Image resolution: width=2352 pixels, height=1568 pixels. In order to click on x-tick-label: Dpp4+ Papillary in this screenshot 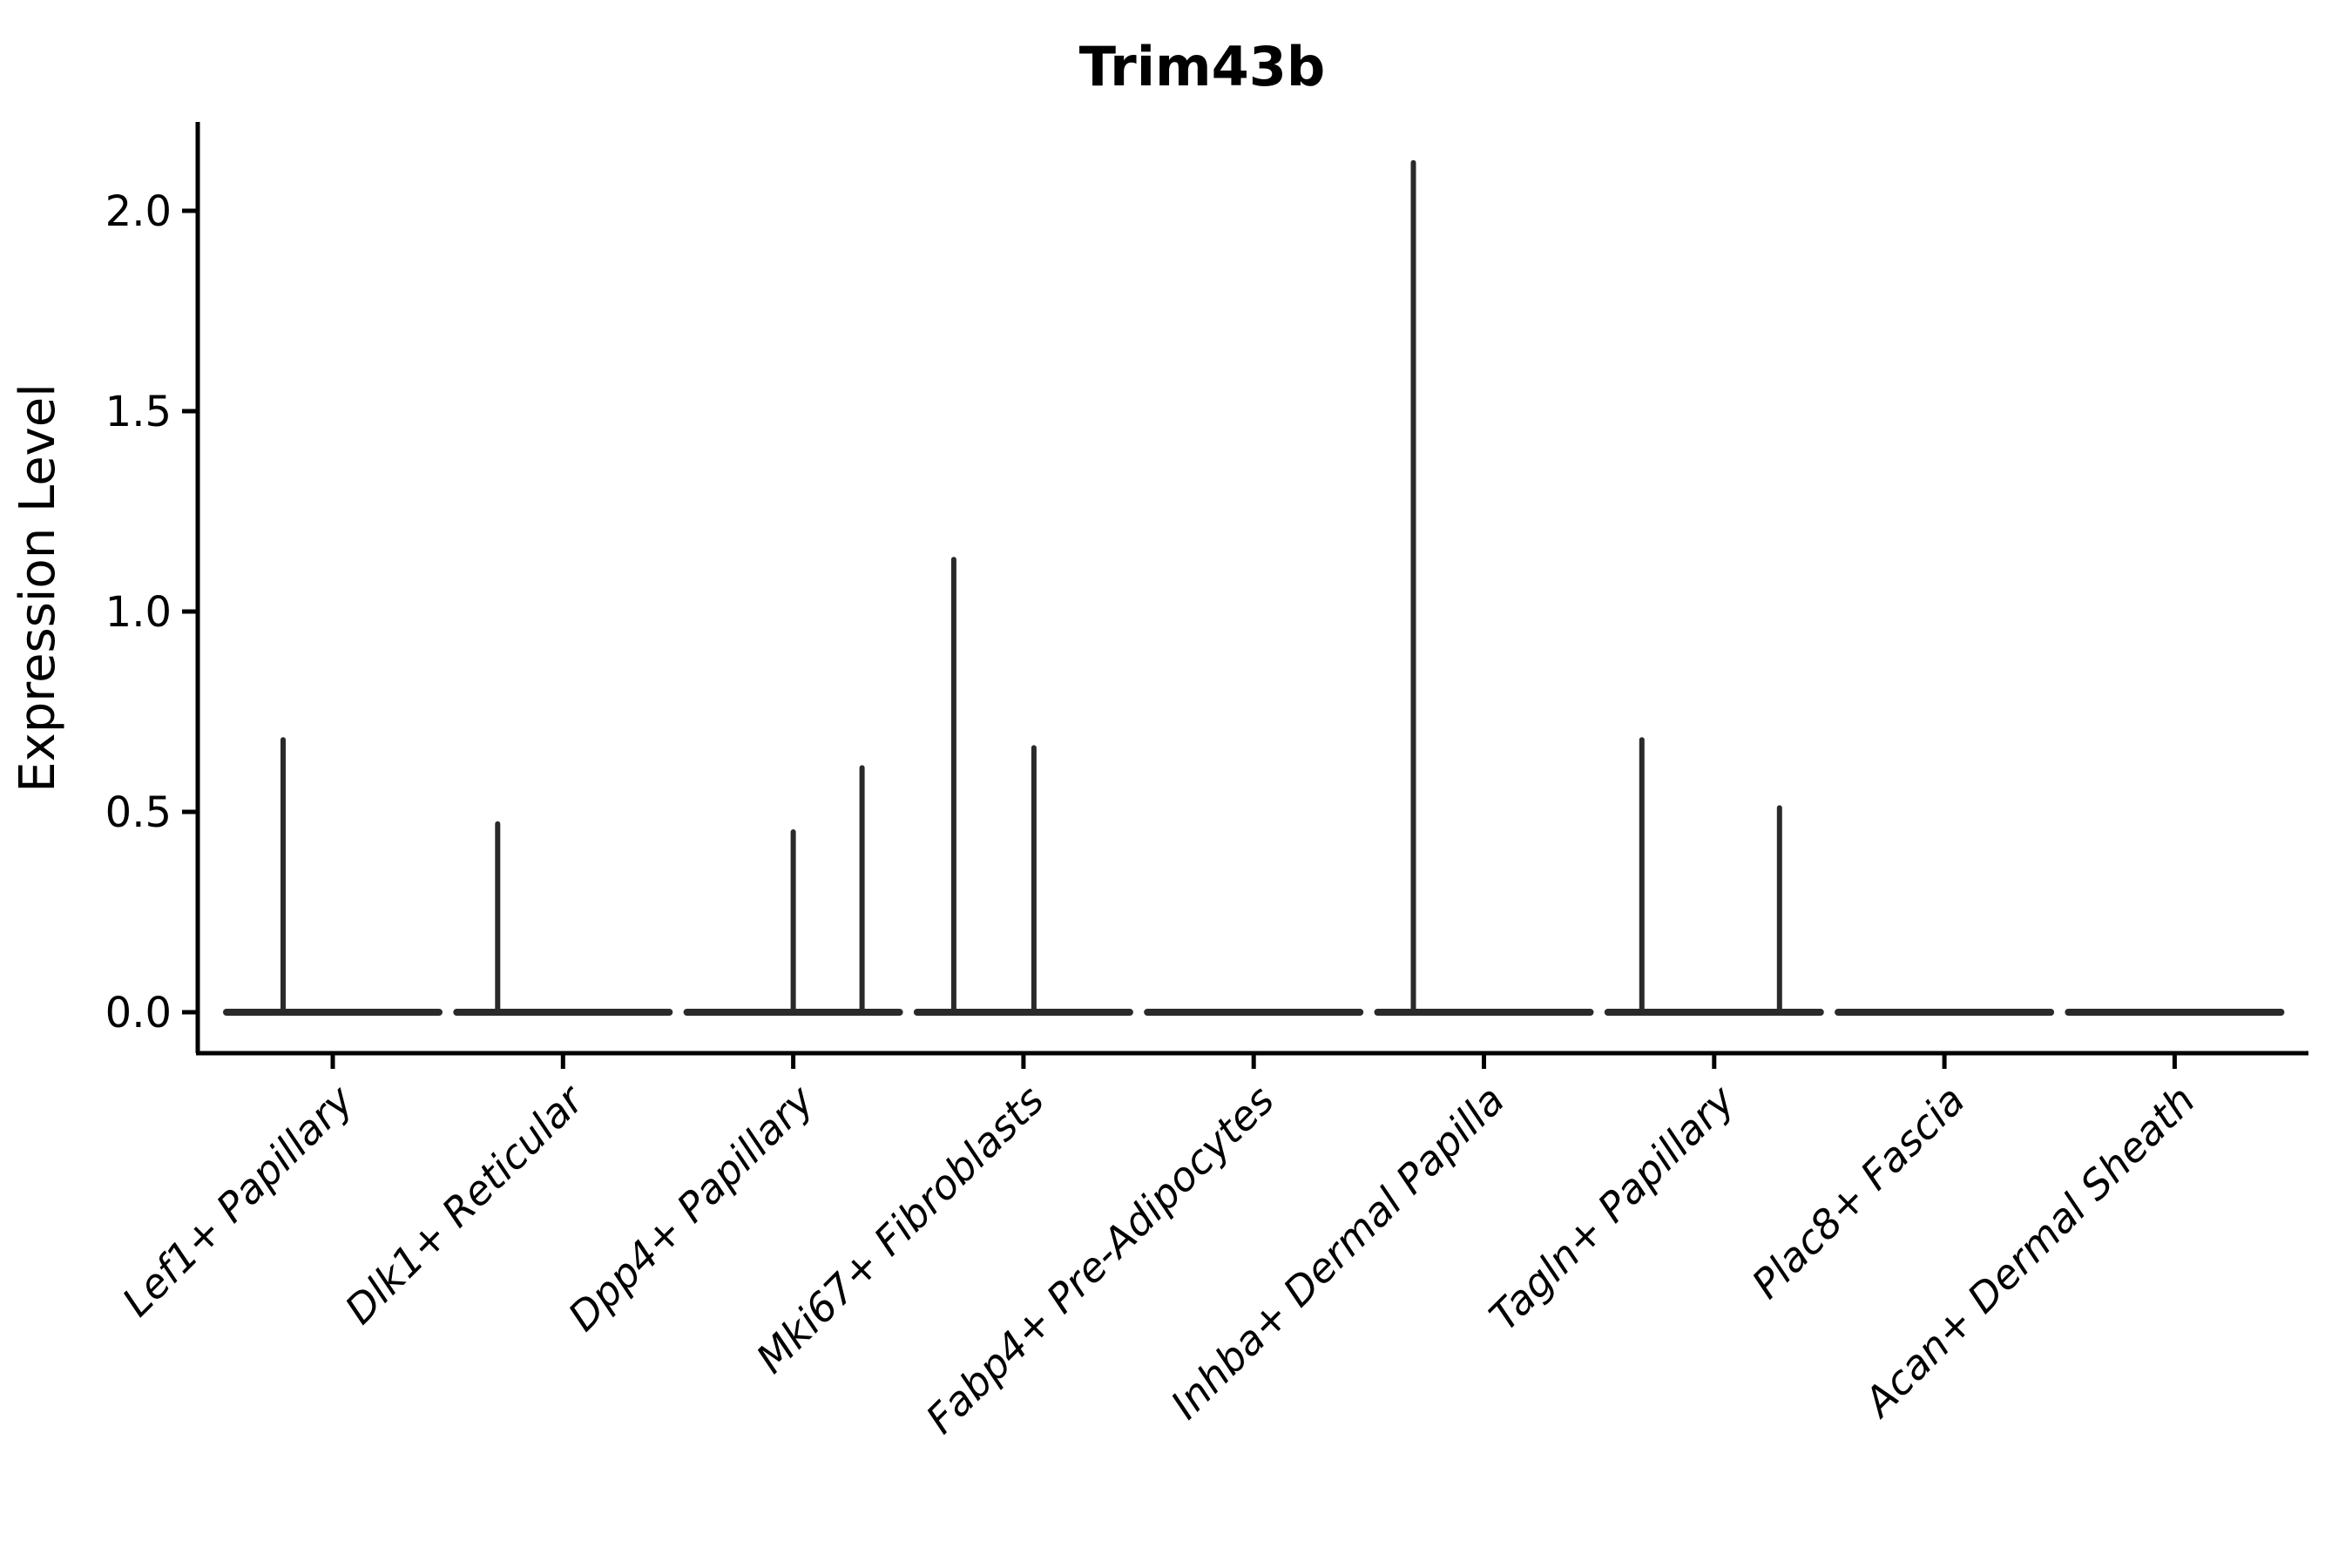, I will do `click(691, 1208)`.